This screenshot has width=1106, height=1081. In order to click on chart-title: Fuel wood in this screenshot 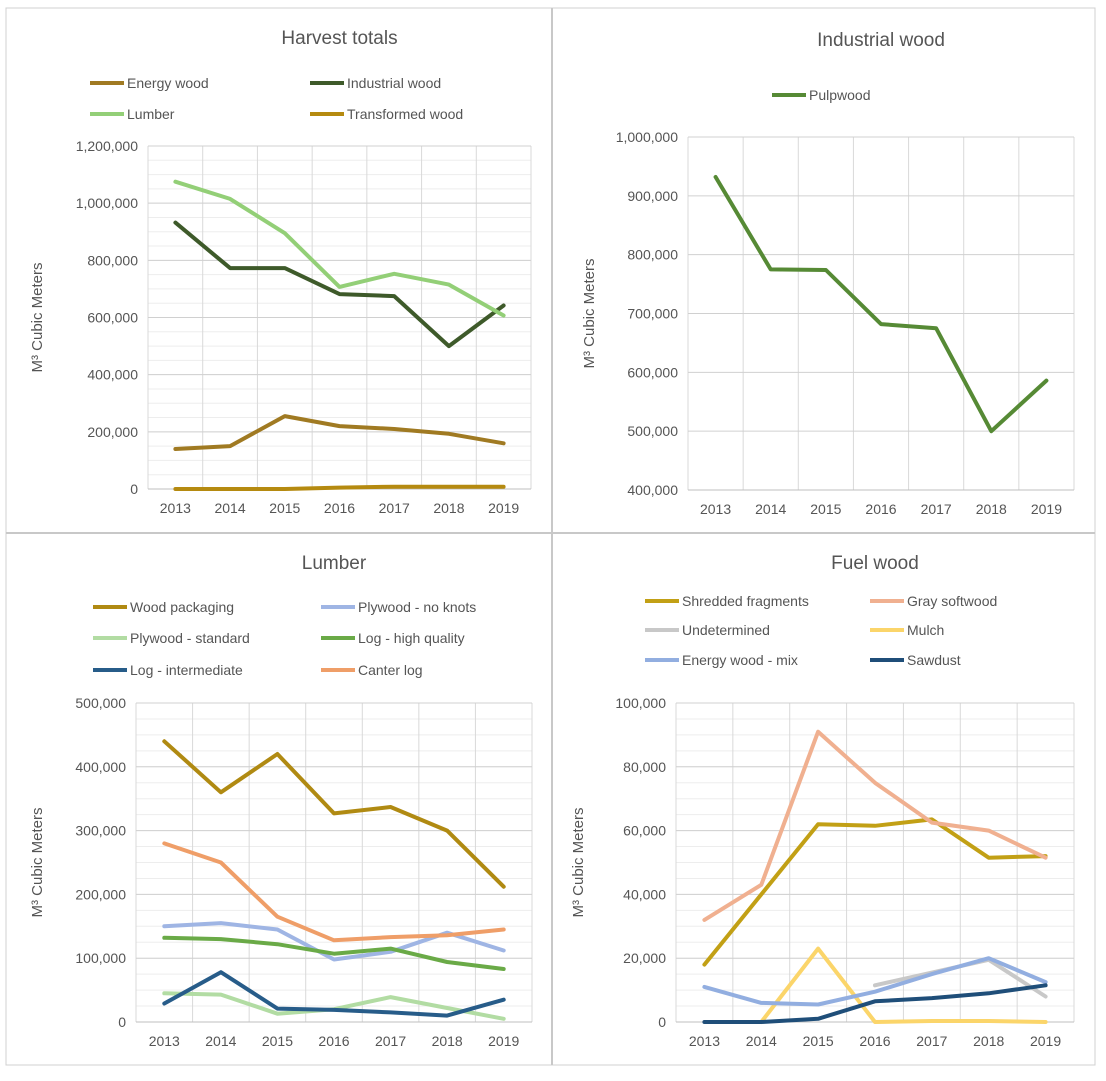, I will do `click(875, 563)`.